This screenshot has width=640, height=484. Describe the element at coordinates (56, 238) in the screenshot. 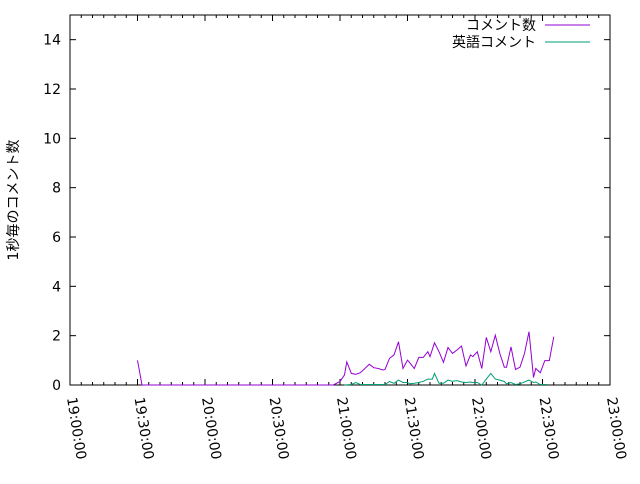

I see `y-tick-label: 6` at that location.